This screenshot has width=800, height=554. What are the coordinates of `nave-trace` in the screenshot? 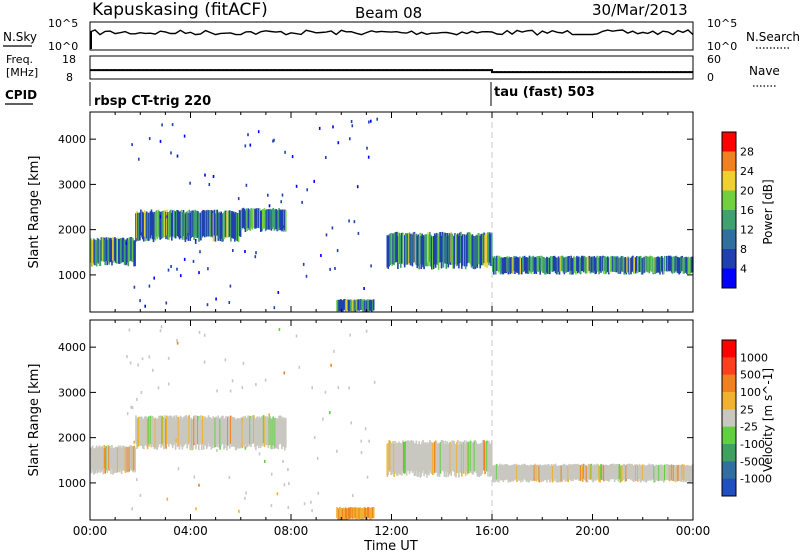 It's located at (391, 71).